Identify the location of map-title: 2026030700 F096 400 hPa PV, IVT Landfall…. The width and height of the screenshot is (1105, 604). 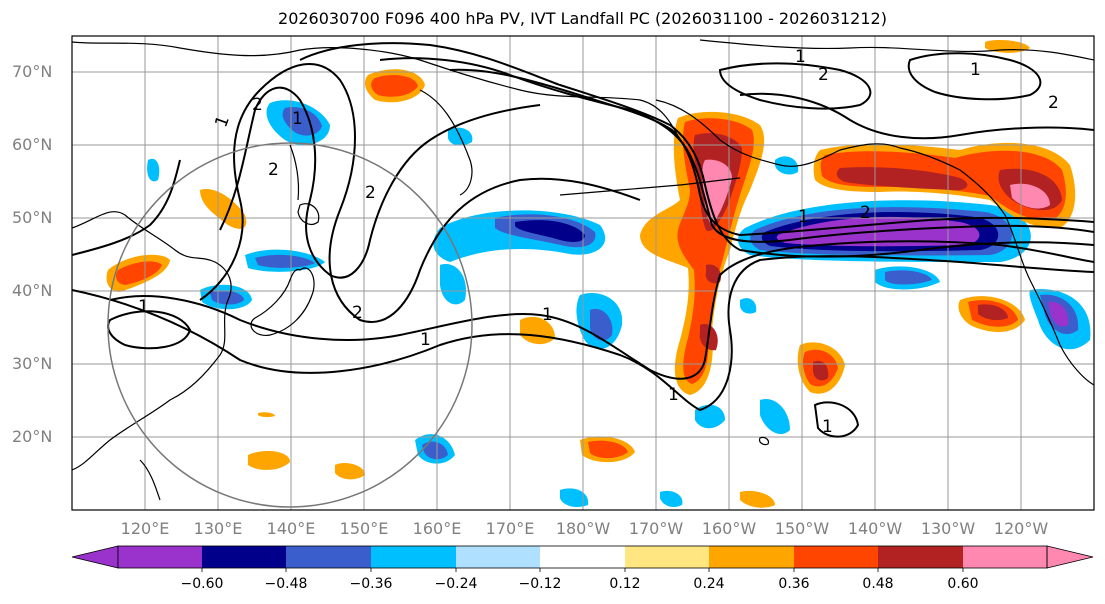
(582, 18).